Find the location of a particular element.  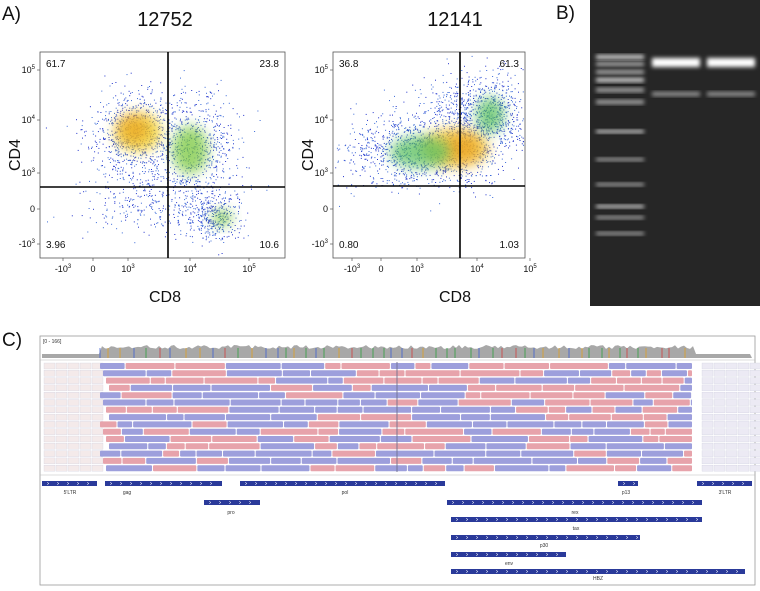

band is located at coordinates (731, 94).